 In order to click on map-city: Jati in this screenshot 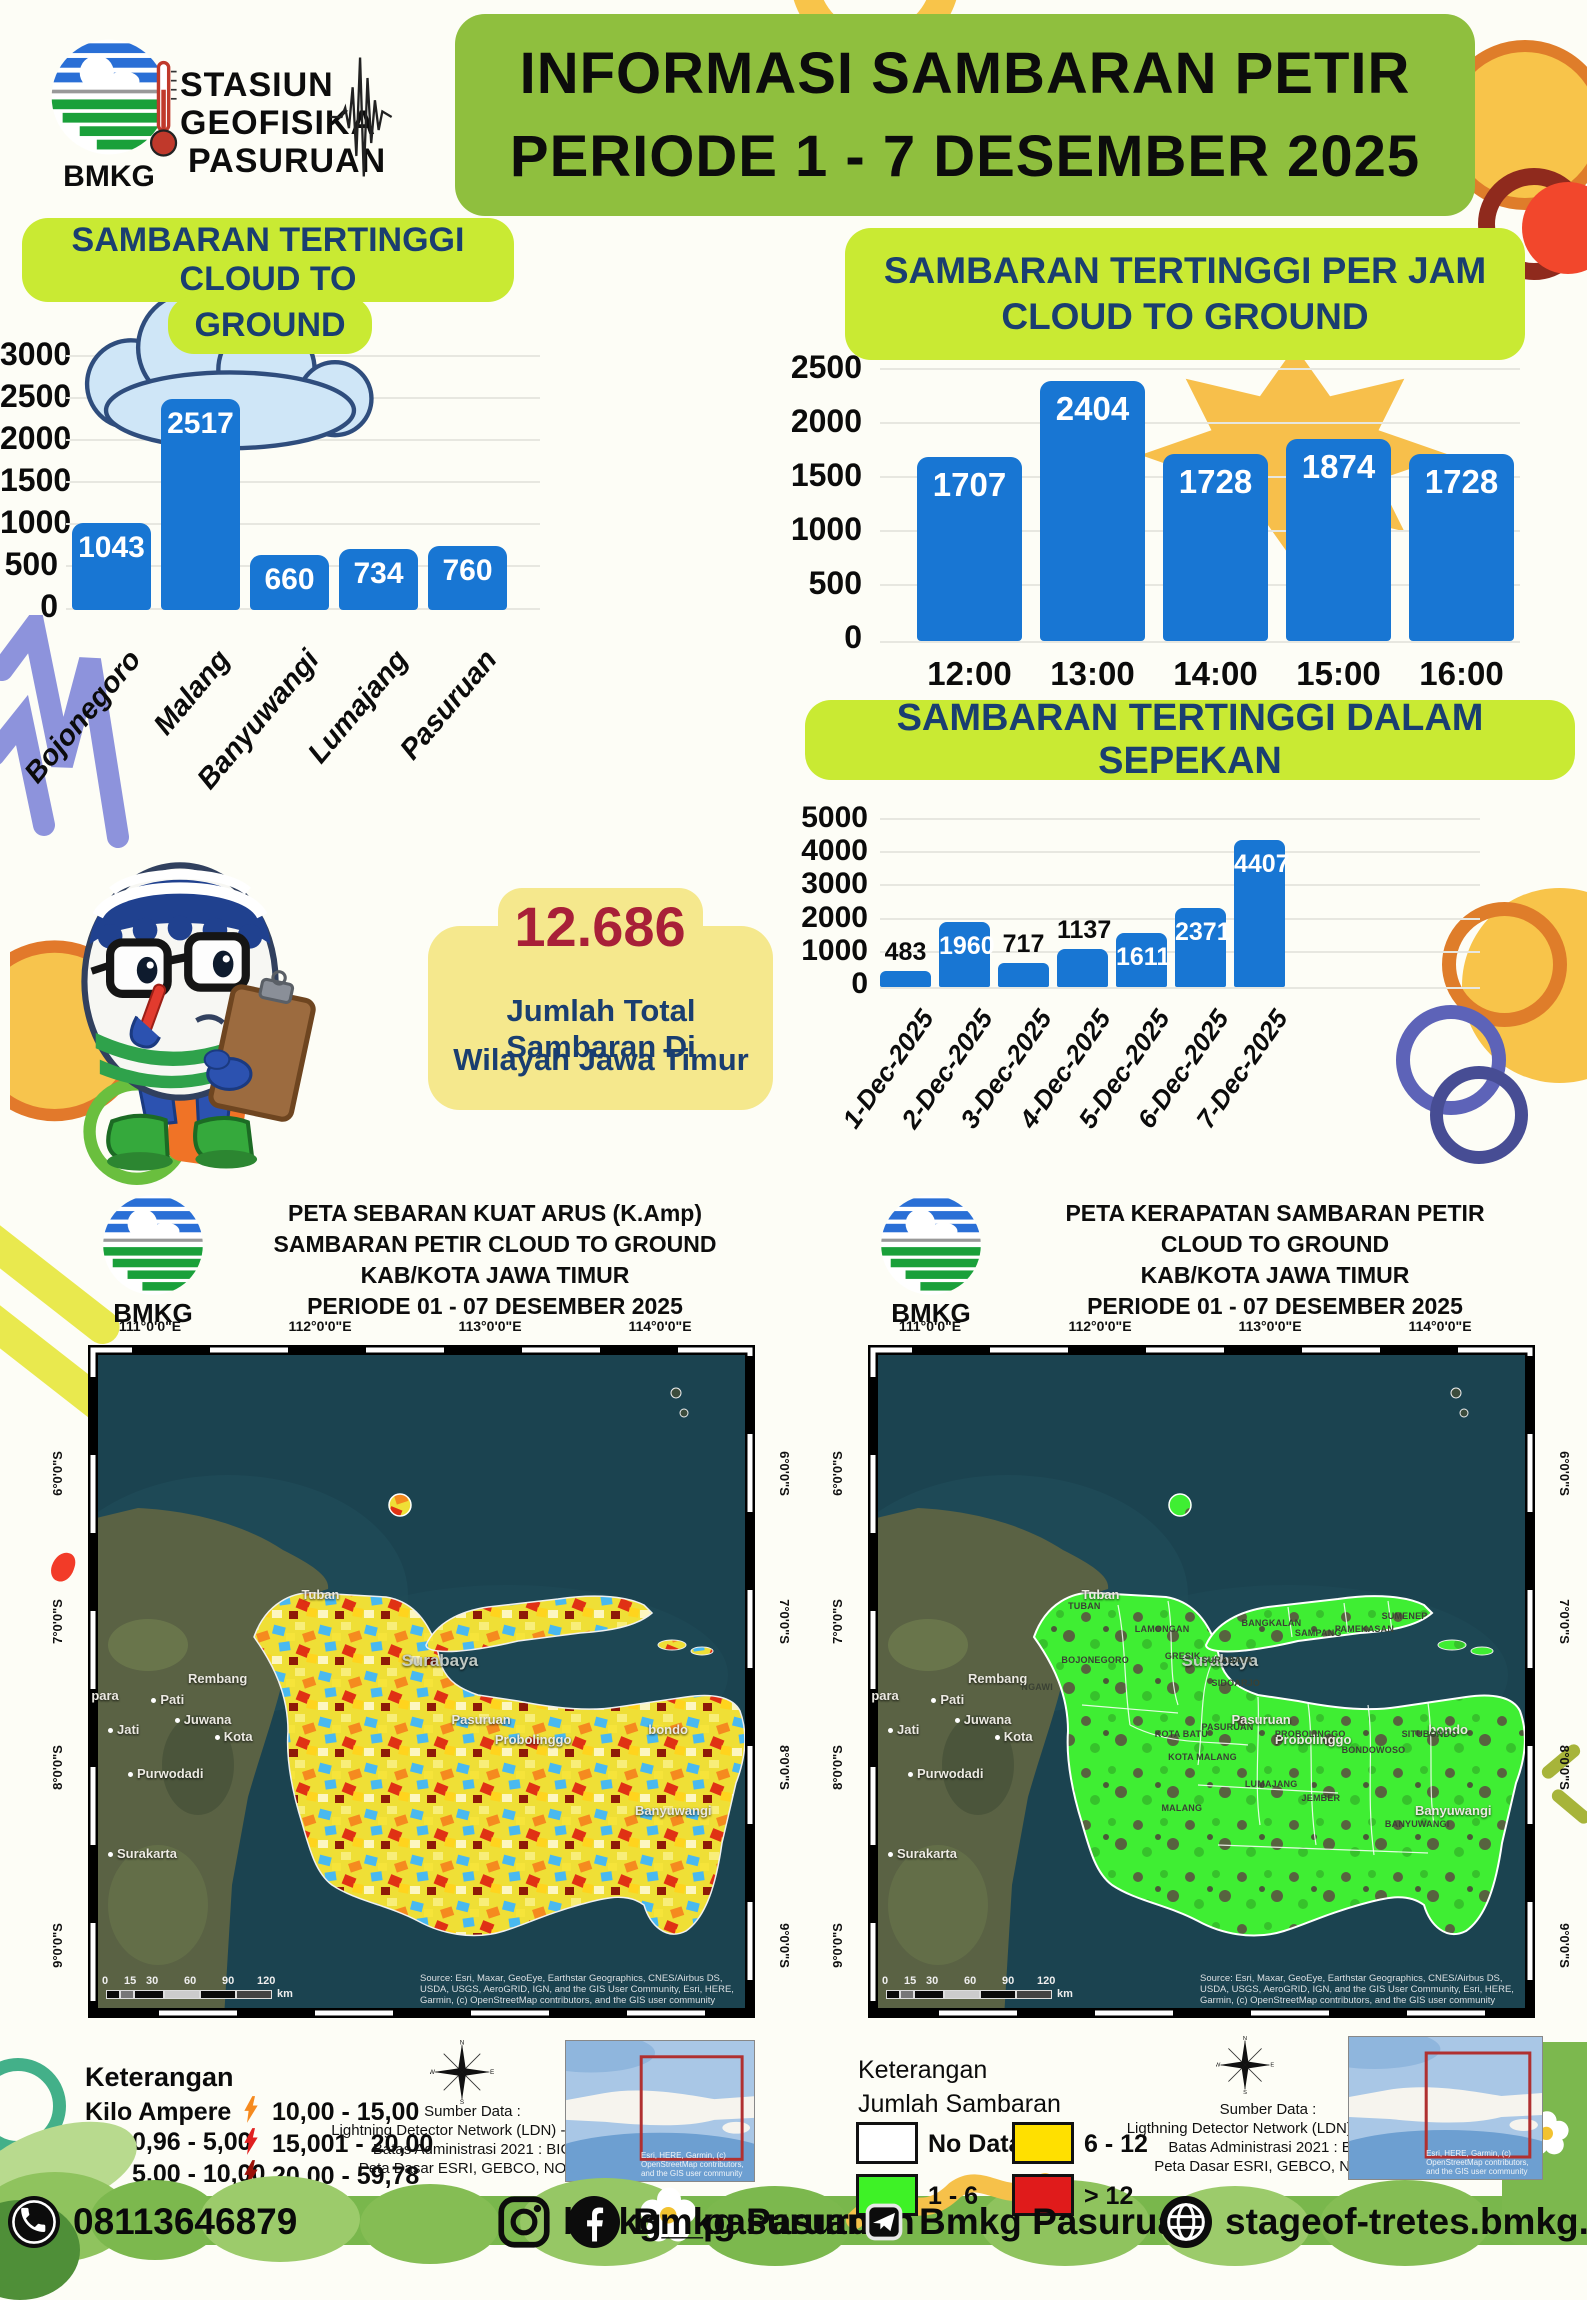, I will do `click(123, 1729)`.